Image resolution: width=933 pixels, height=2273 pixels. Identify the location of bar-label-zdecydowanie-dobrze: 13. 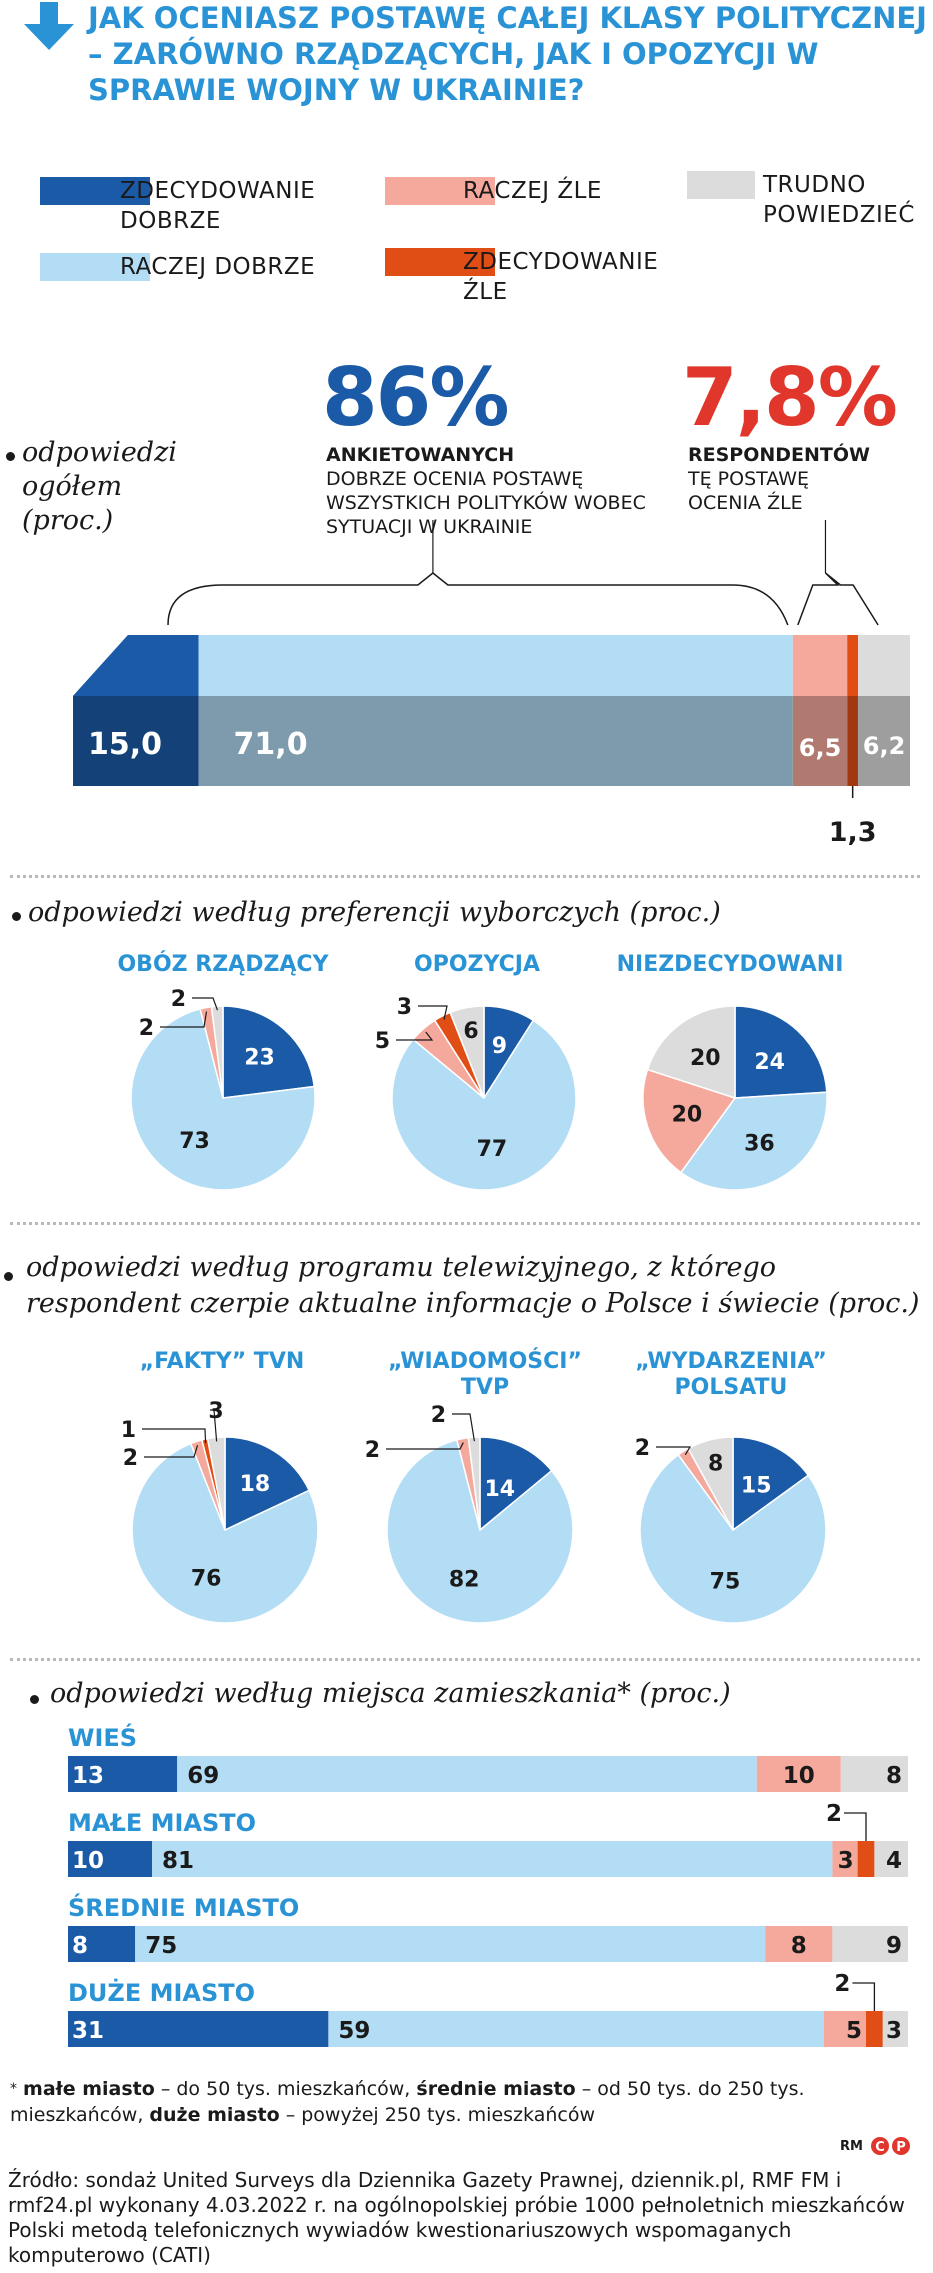
(88, 1776).